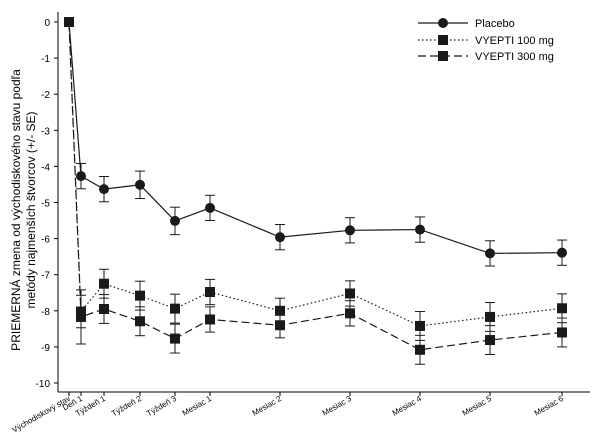 The image size is (604, 446). Describe the element at coordinates (45, 59) in the screenshot. I see `y-tick-label: -1` at that location.